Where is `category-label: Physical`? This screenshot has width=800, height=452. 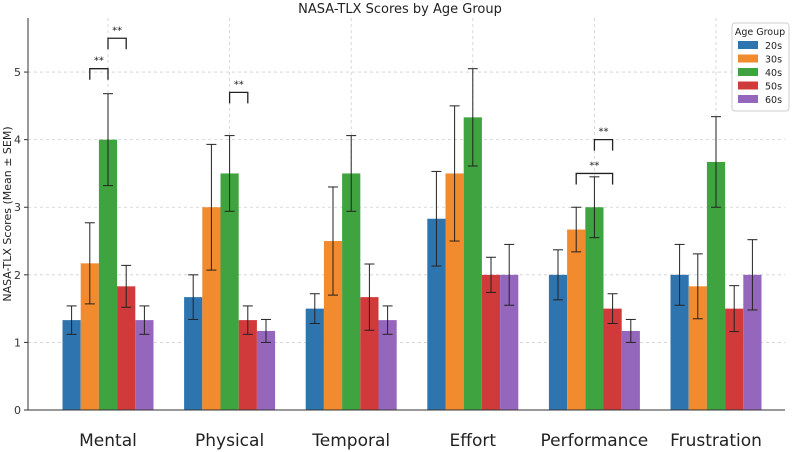 category-label: Physical is located at coordinates (229, 441).